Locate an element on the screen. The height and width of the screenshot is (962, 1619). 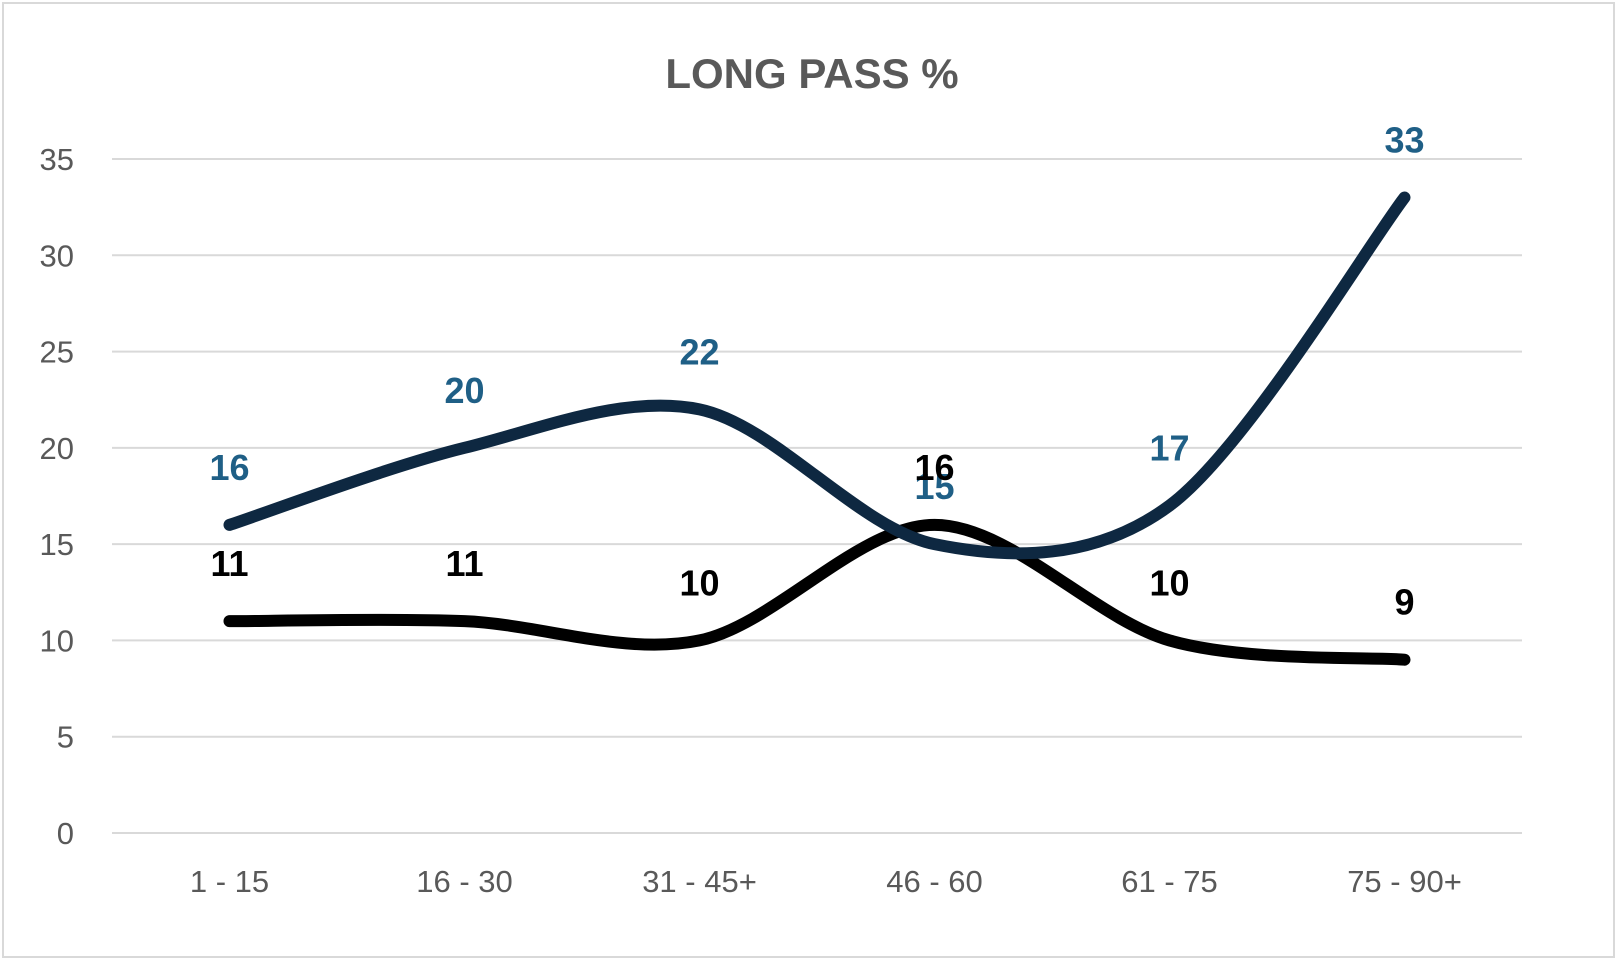
data-label: 33 is located at coordinates (1404, 140).